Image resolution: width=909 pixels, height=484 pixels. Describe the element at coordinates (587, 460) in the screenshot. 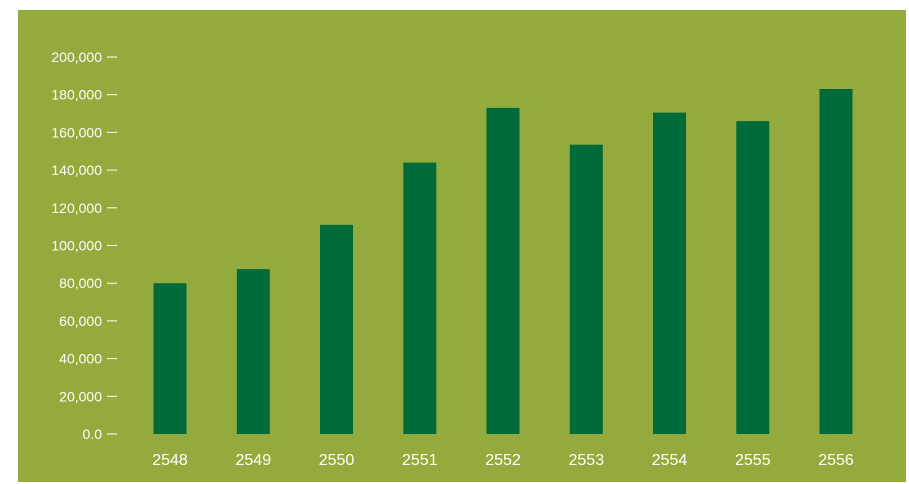

I see `x-tick-label: 2553` at that location.